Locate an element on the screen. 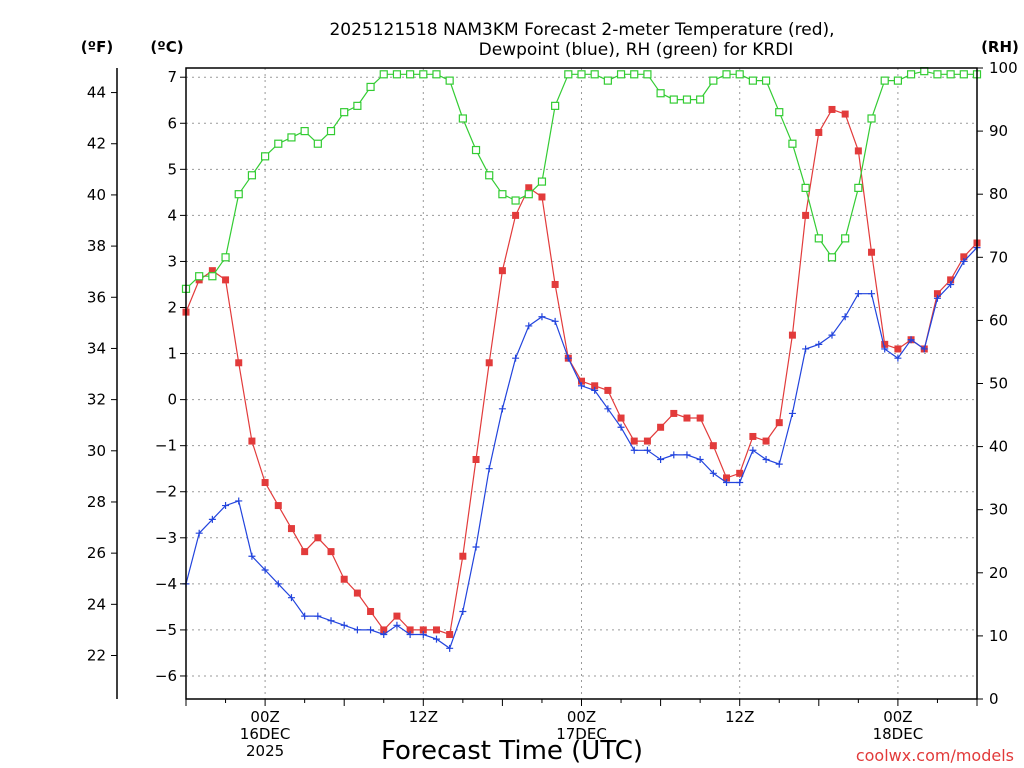 This screenshot has width=1024, height=768. fahrenheit-tick-label: 40 is located at coordinates (96, 195).